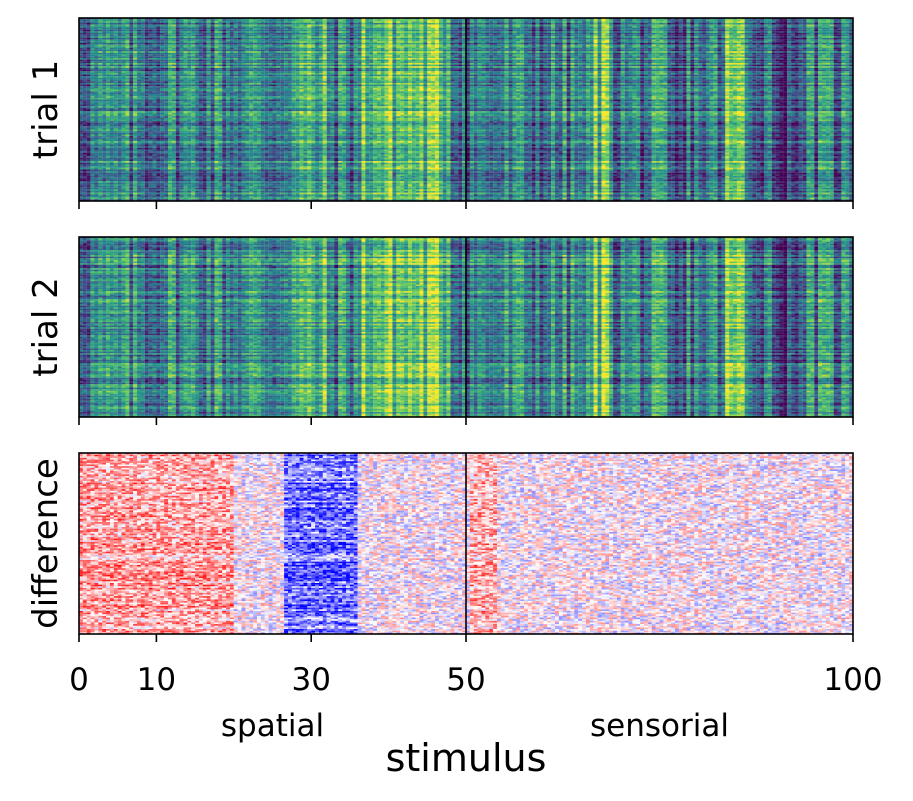  Describe the element at coordinates (310, 680) in the screenshot. I see `x-tick-label-30: 30` at that location.